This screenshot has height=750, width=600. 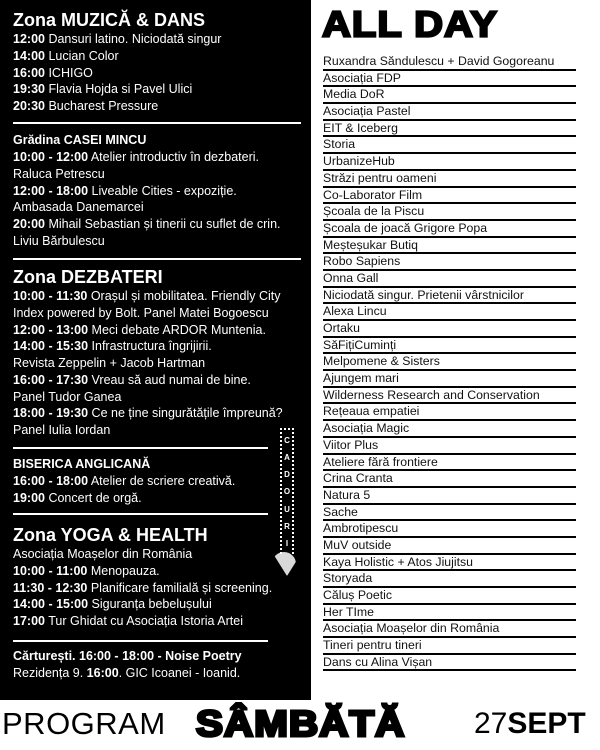 What do you see at coordinates (409, 25) in the screenshot?
I see `all-day-title: ALL DAY` at bounding box center [409, 25].